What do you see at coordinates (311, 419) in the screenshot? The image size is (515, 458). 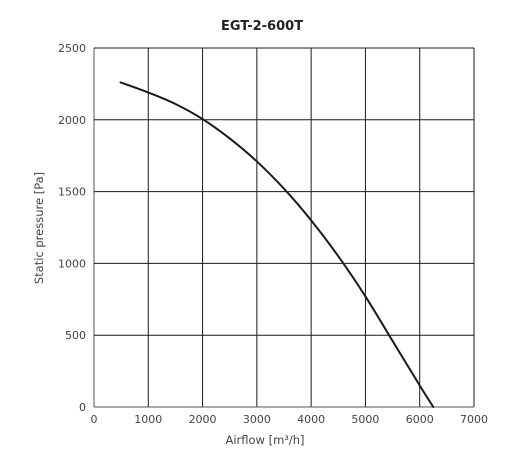 I see `x-tick-label: 4000` at bounding box center [311, 419].